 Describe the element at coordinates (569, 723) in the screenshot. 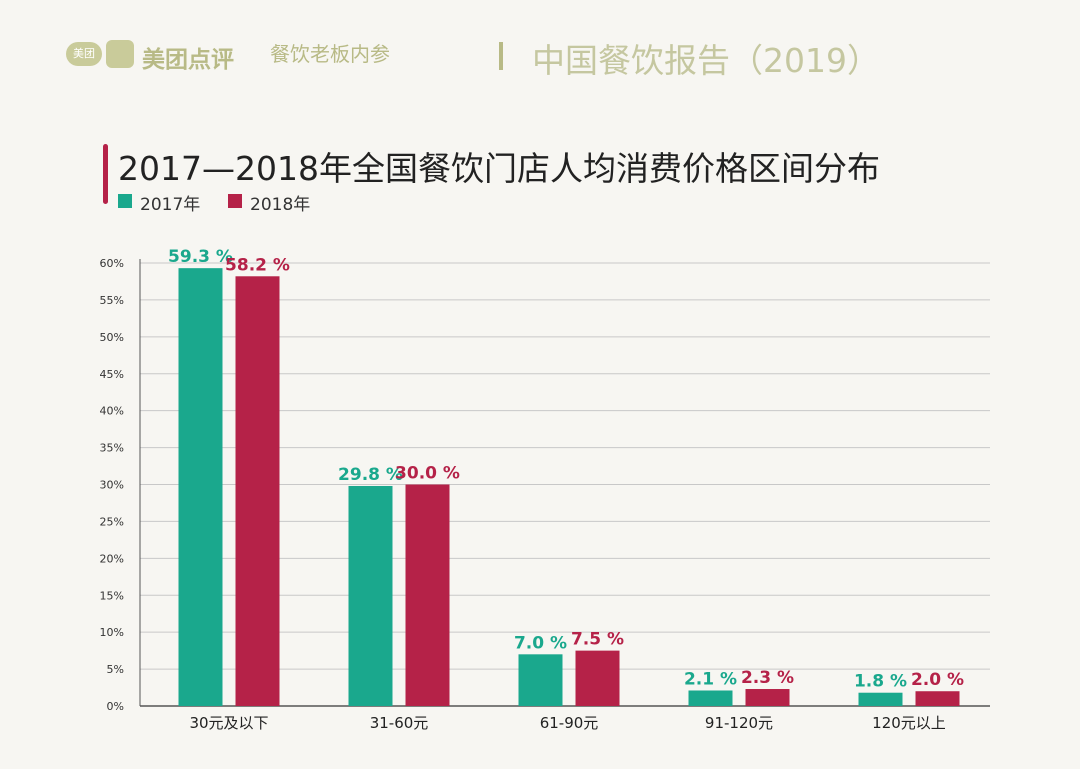

I see `x-category-label: 61-90元` at that location.